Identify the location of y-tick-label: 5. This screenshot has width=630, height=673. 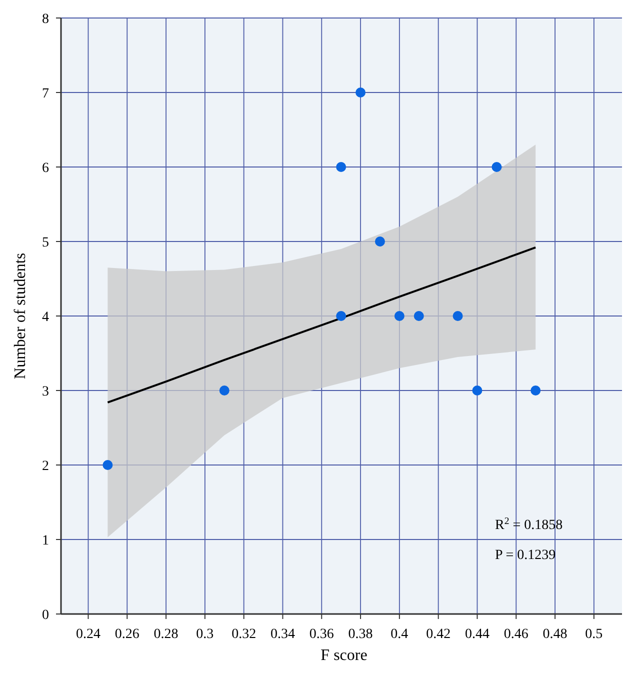
(45, 243).